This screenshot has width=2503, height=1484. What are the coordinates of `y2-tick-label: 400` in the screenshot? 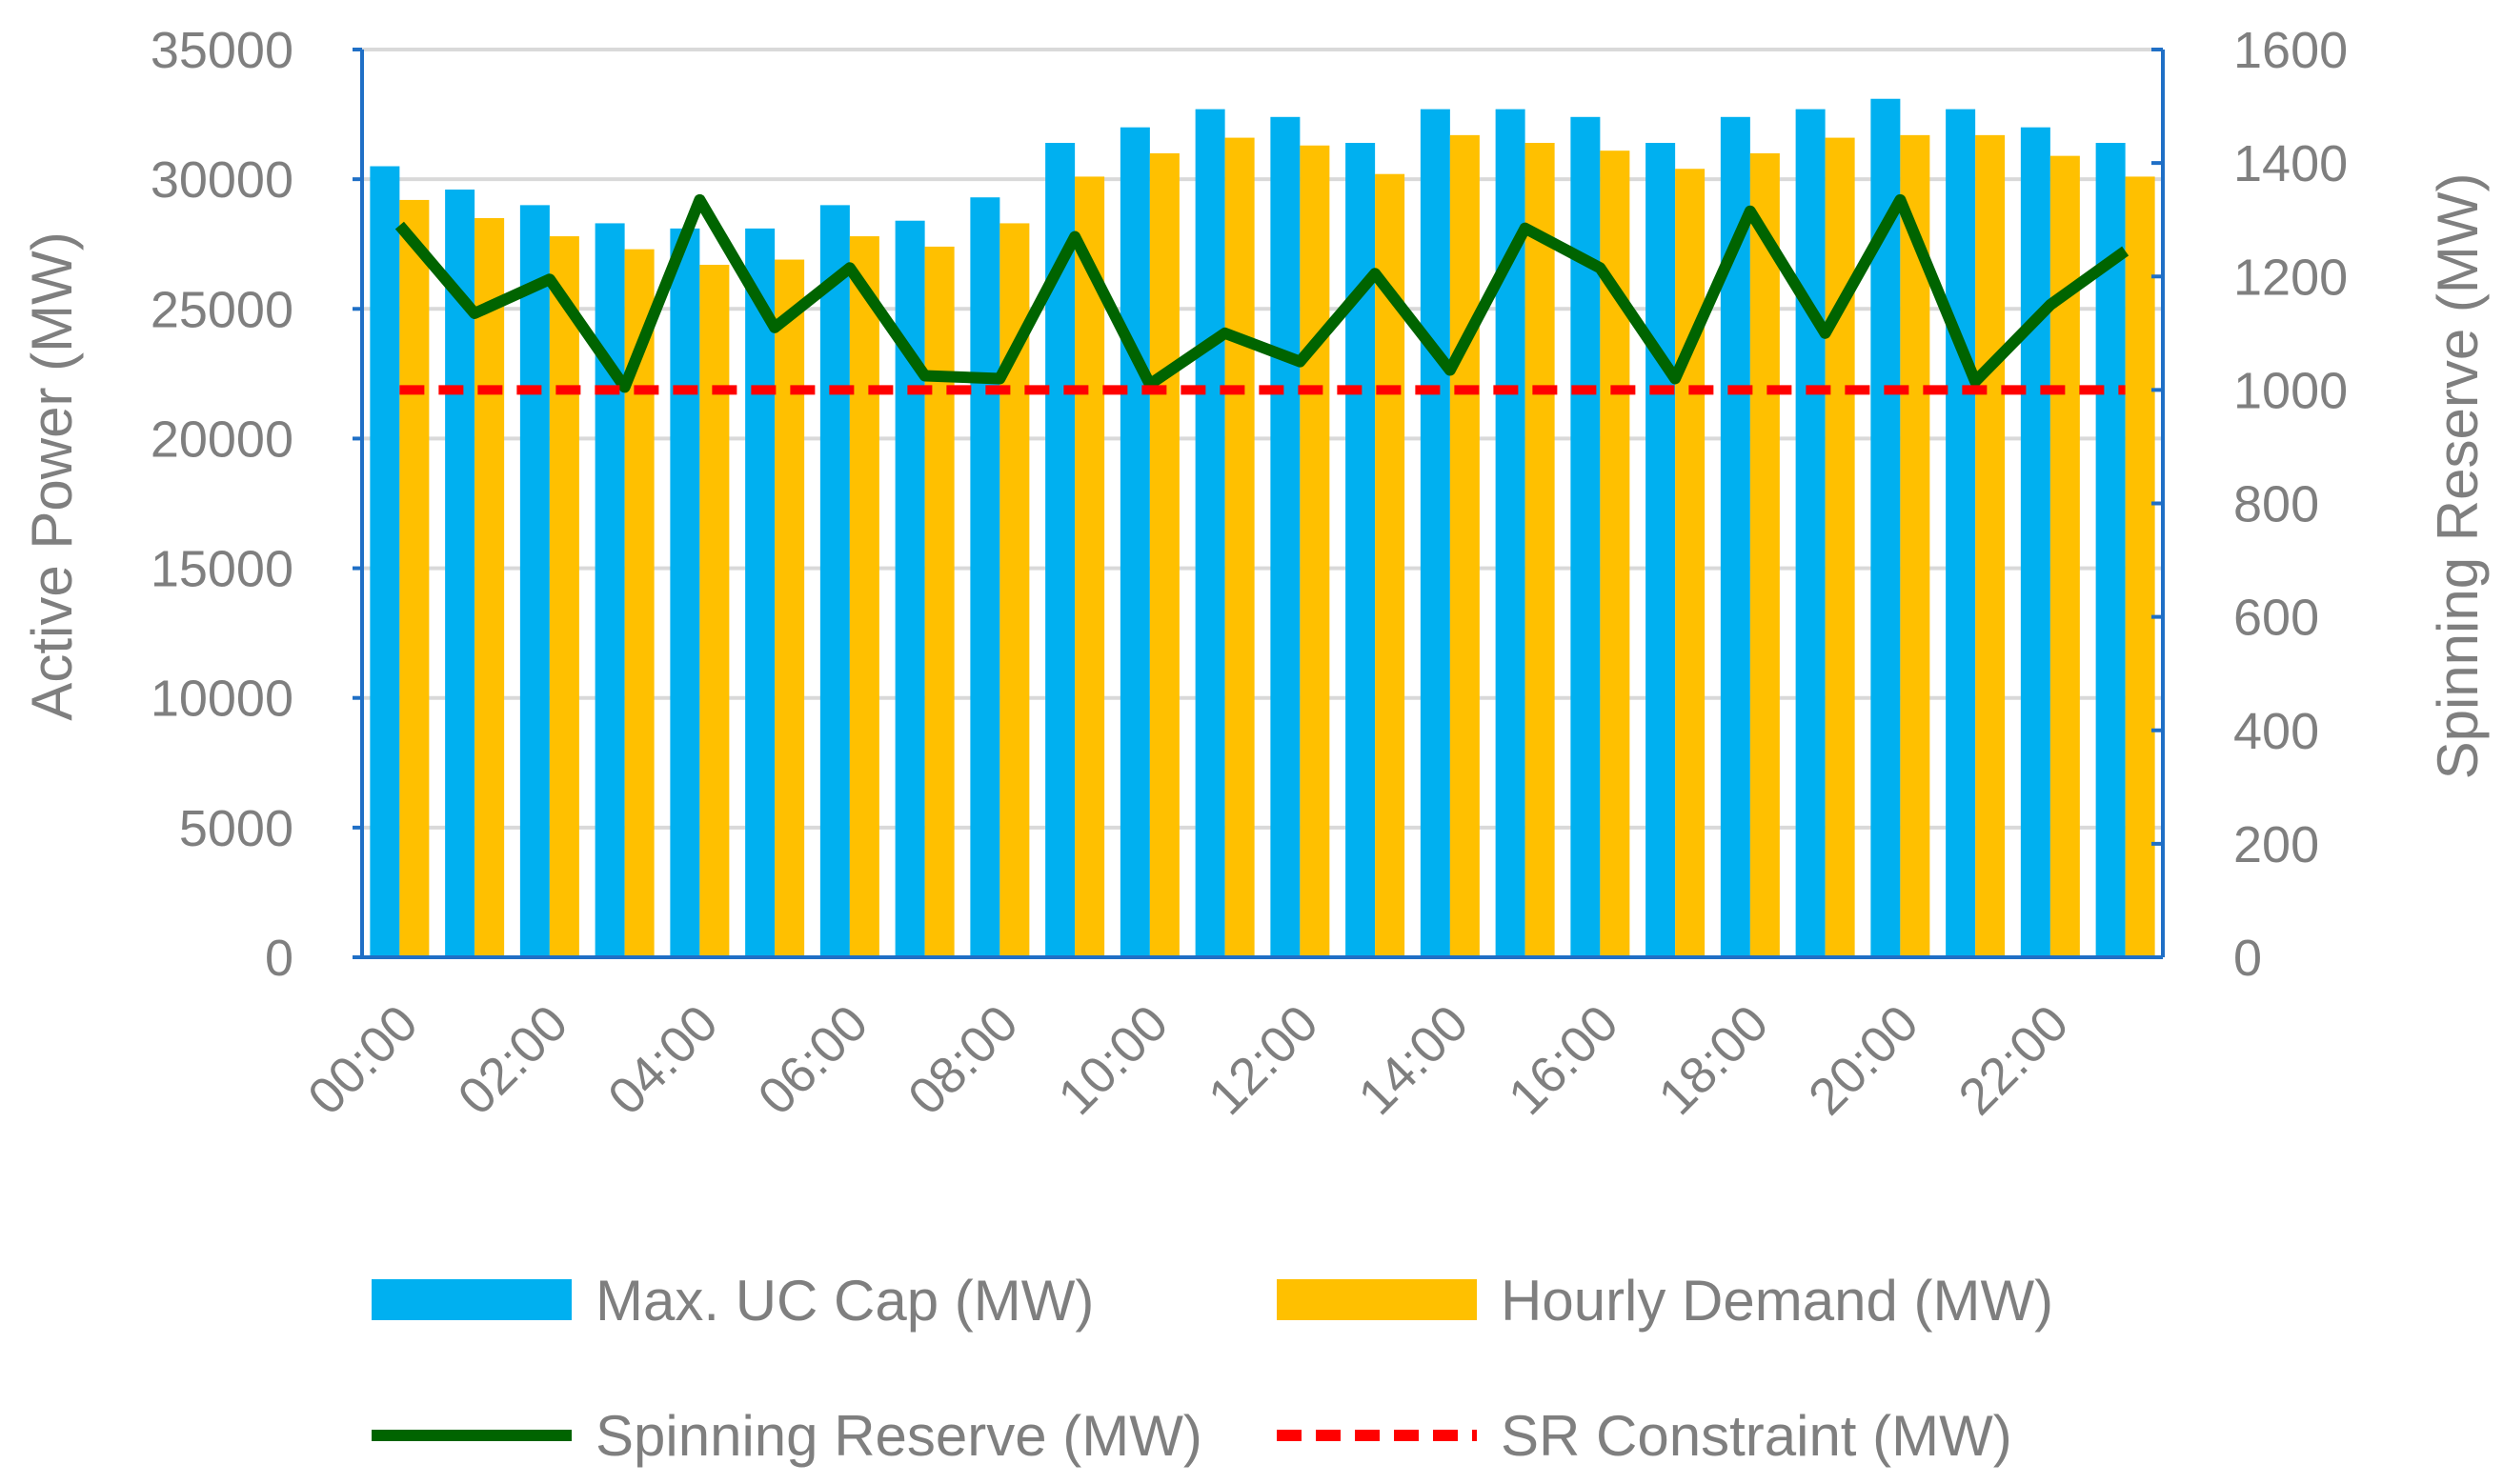 It's located at (2276, 732).